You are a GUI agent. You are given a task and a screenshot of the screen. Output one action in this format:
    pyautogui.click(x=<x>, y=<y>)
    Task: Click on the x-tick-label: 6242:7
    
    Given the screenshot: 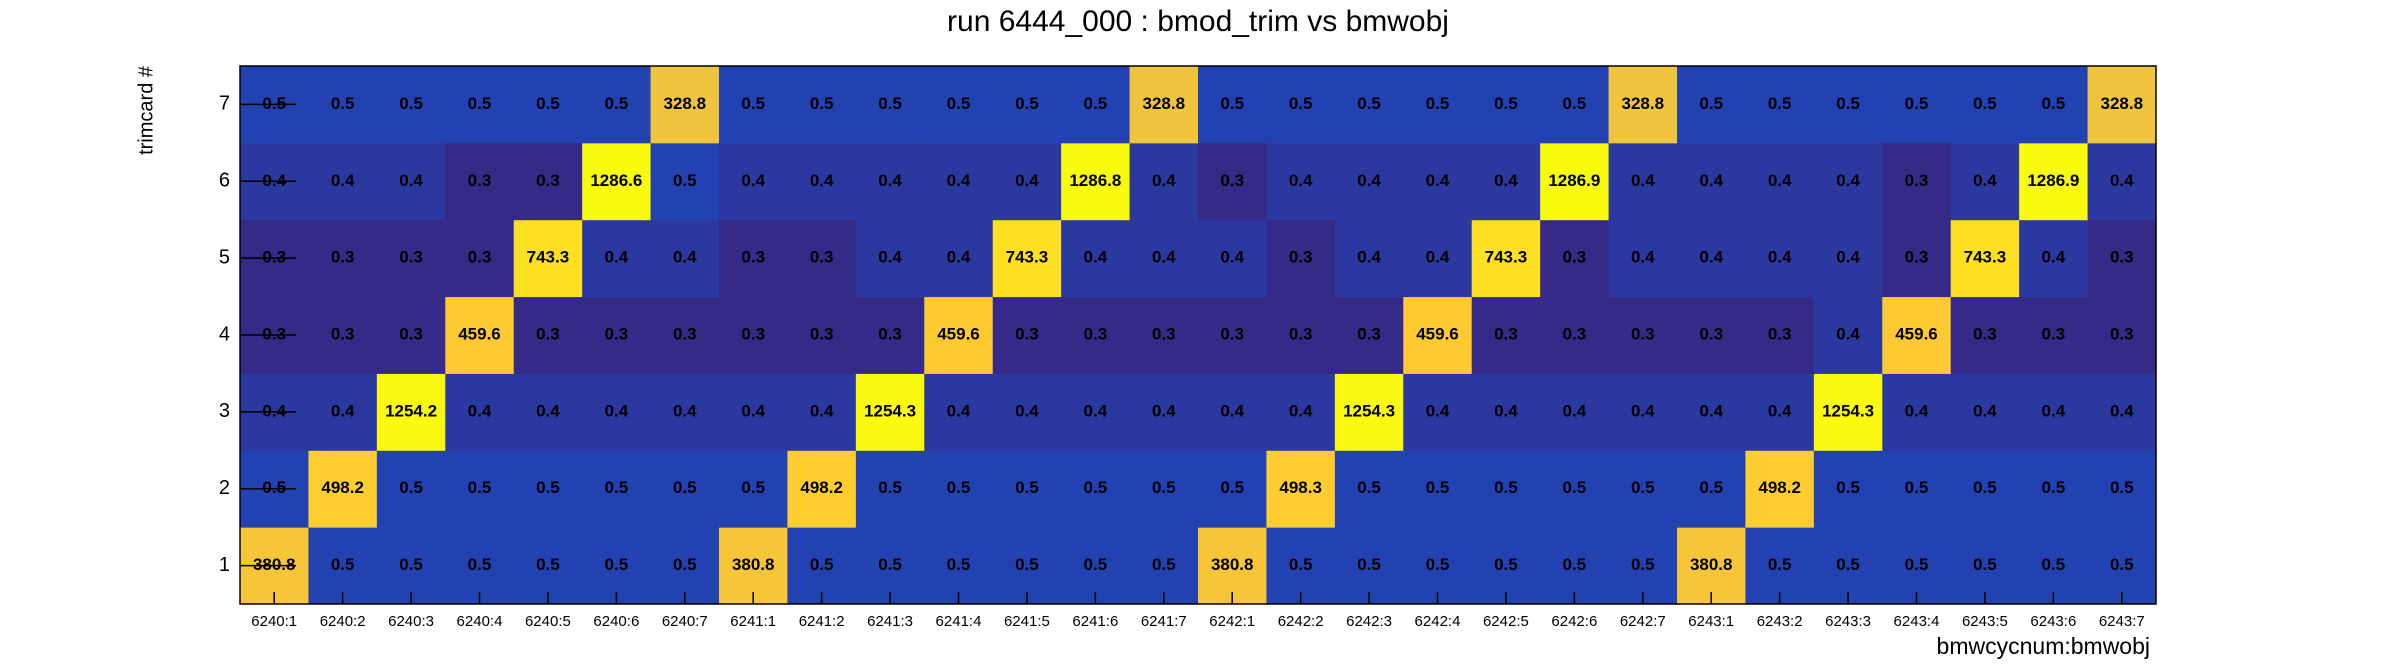 What is the action you would take?
    pyautogui.click(x=1643, y=621)
    